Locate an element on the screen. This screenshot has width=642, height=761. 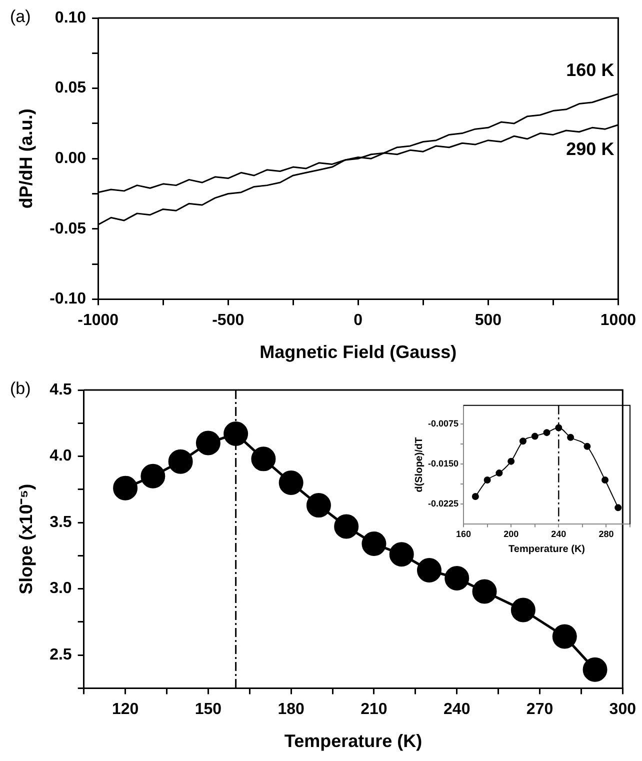
y-axis-title: dP/dH (a.u.) is located at coordinates (26, 158).